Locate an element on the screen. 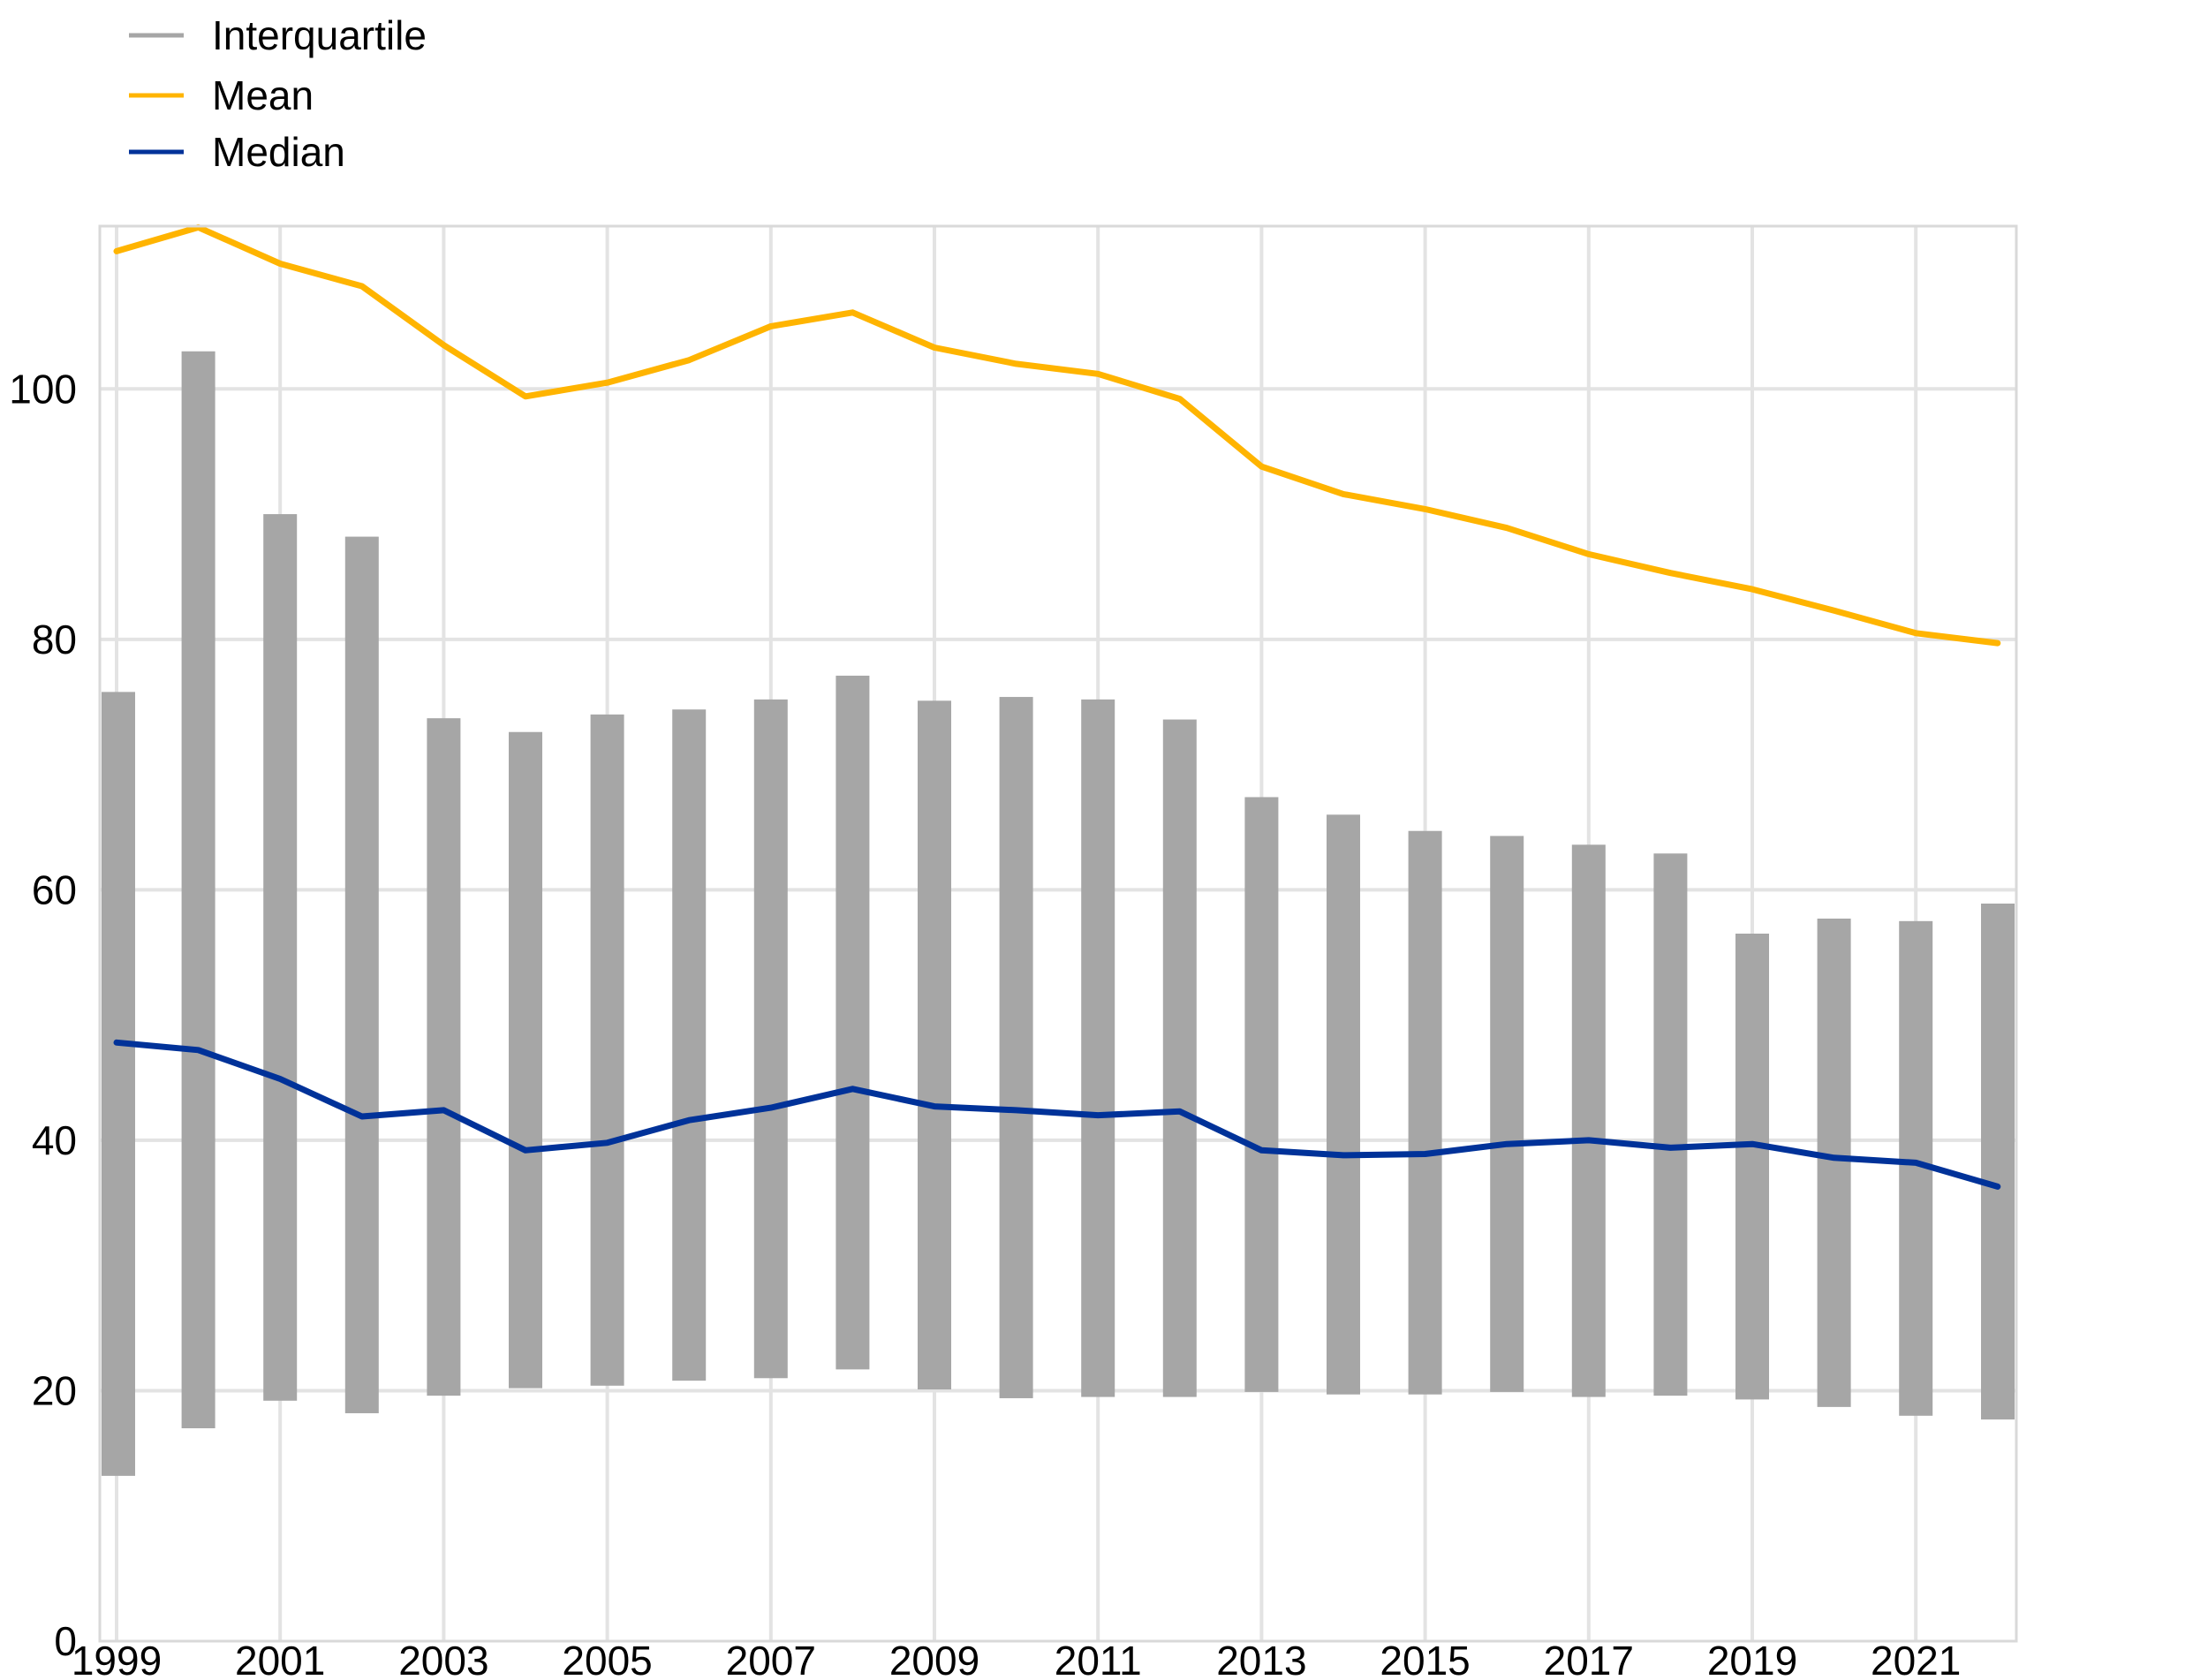  x-tick-label: 2005 is located at coordinates (607, 1659).